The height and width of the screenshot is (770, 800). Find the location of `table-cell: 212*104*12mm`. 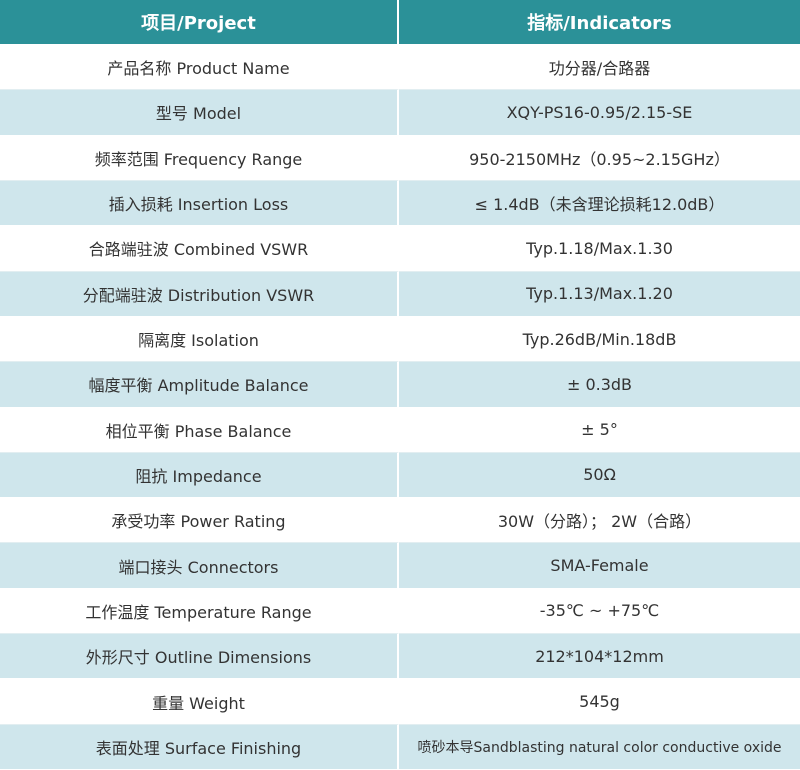

table-cell: 212*104*12mm is located at coordinates (599, 657).